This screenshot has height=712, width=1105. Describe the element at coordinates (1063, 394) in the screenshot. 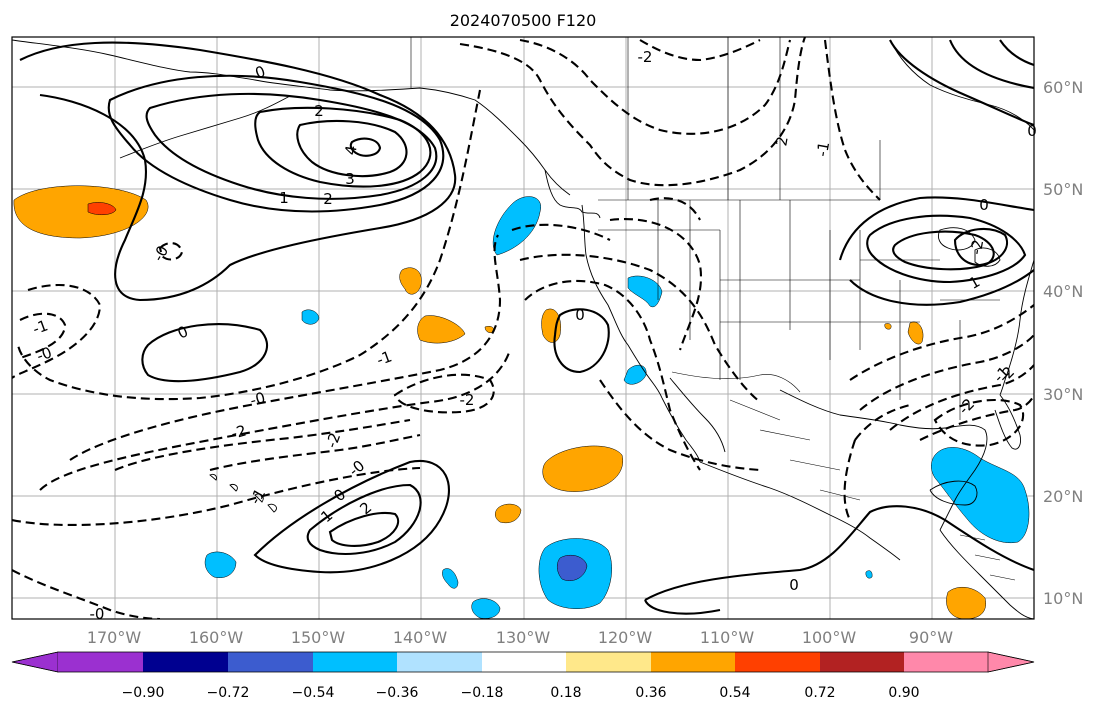

I see `lat-tick-label: 30°N` at that location.